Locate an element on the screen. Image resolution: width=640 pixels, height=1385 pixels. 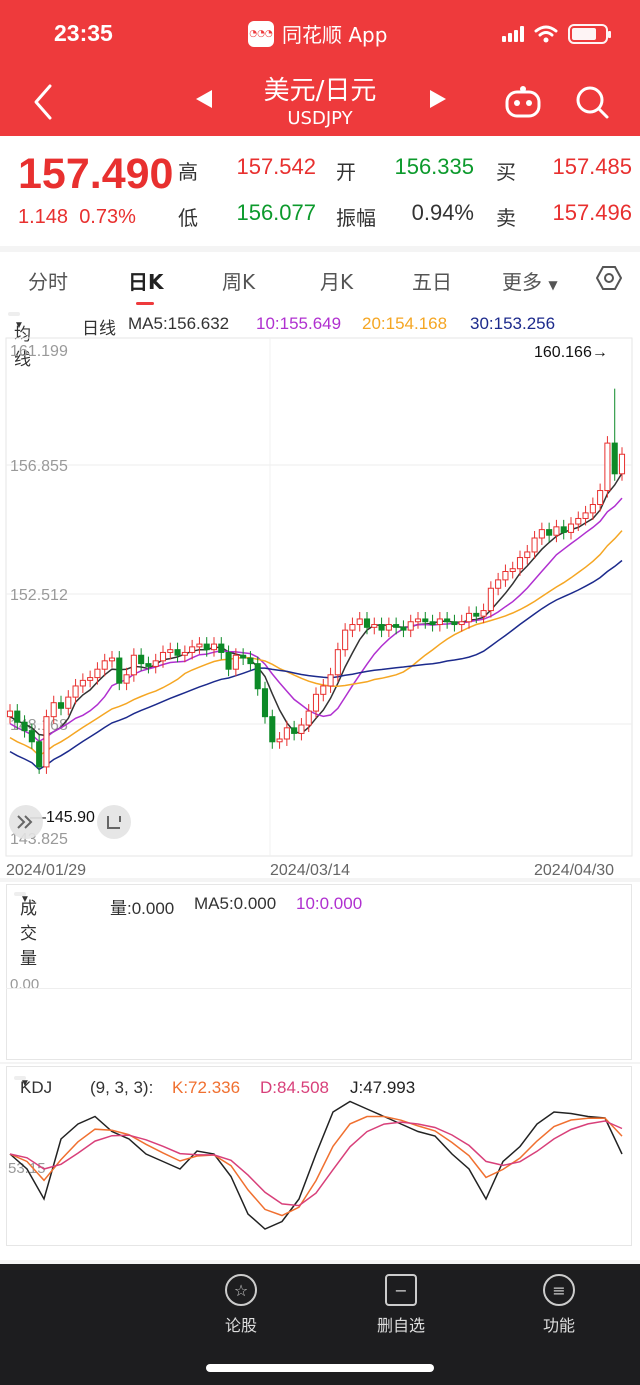
x-tick-label: 2024/01/29 is located at coordinates (46, 870).